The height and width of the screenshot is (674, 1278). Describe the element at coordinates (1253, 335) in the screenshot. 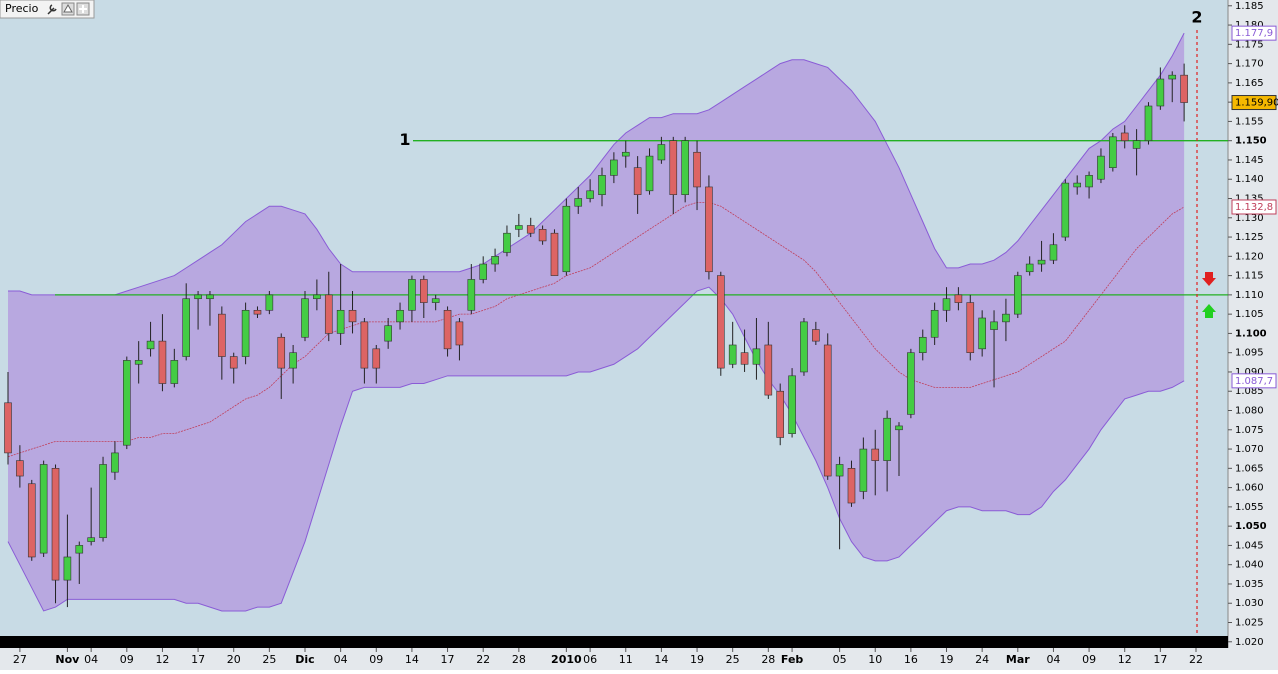

I see `axis-background` at that location.